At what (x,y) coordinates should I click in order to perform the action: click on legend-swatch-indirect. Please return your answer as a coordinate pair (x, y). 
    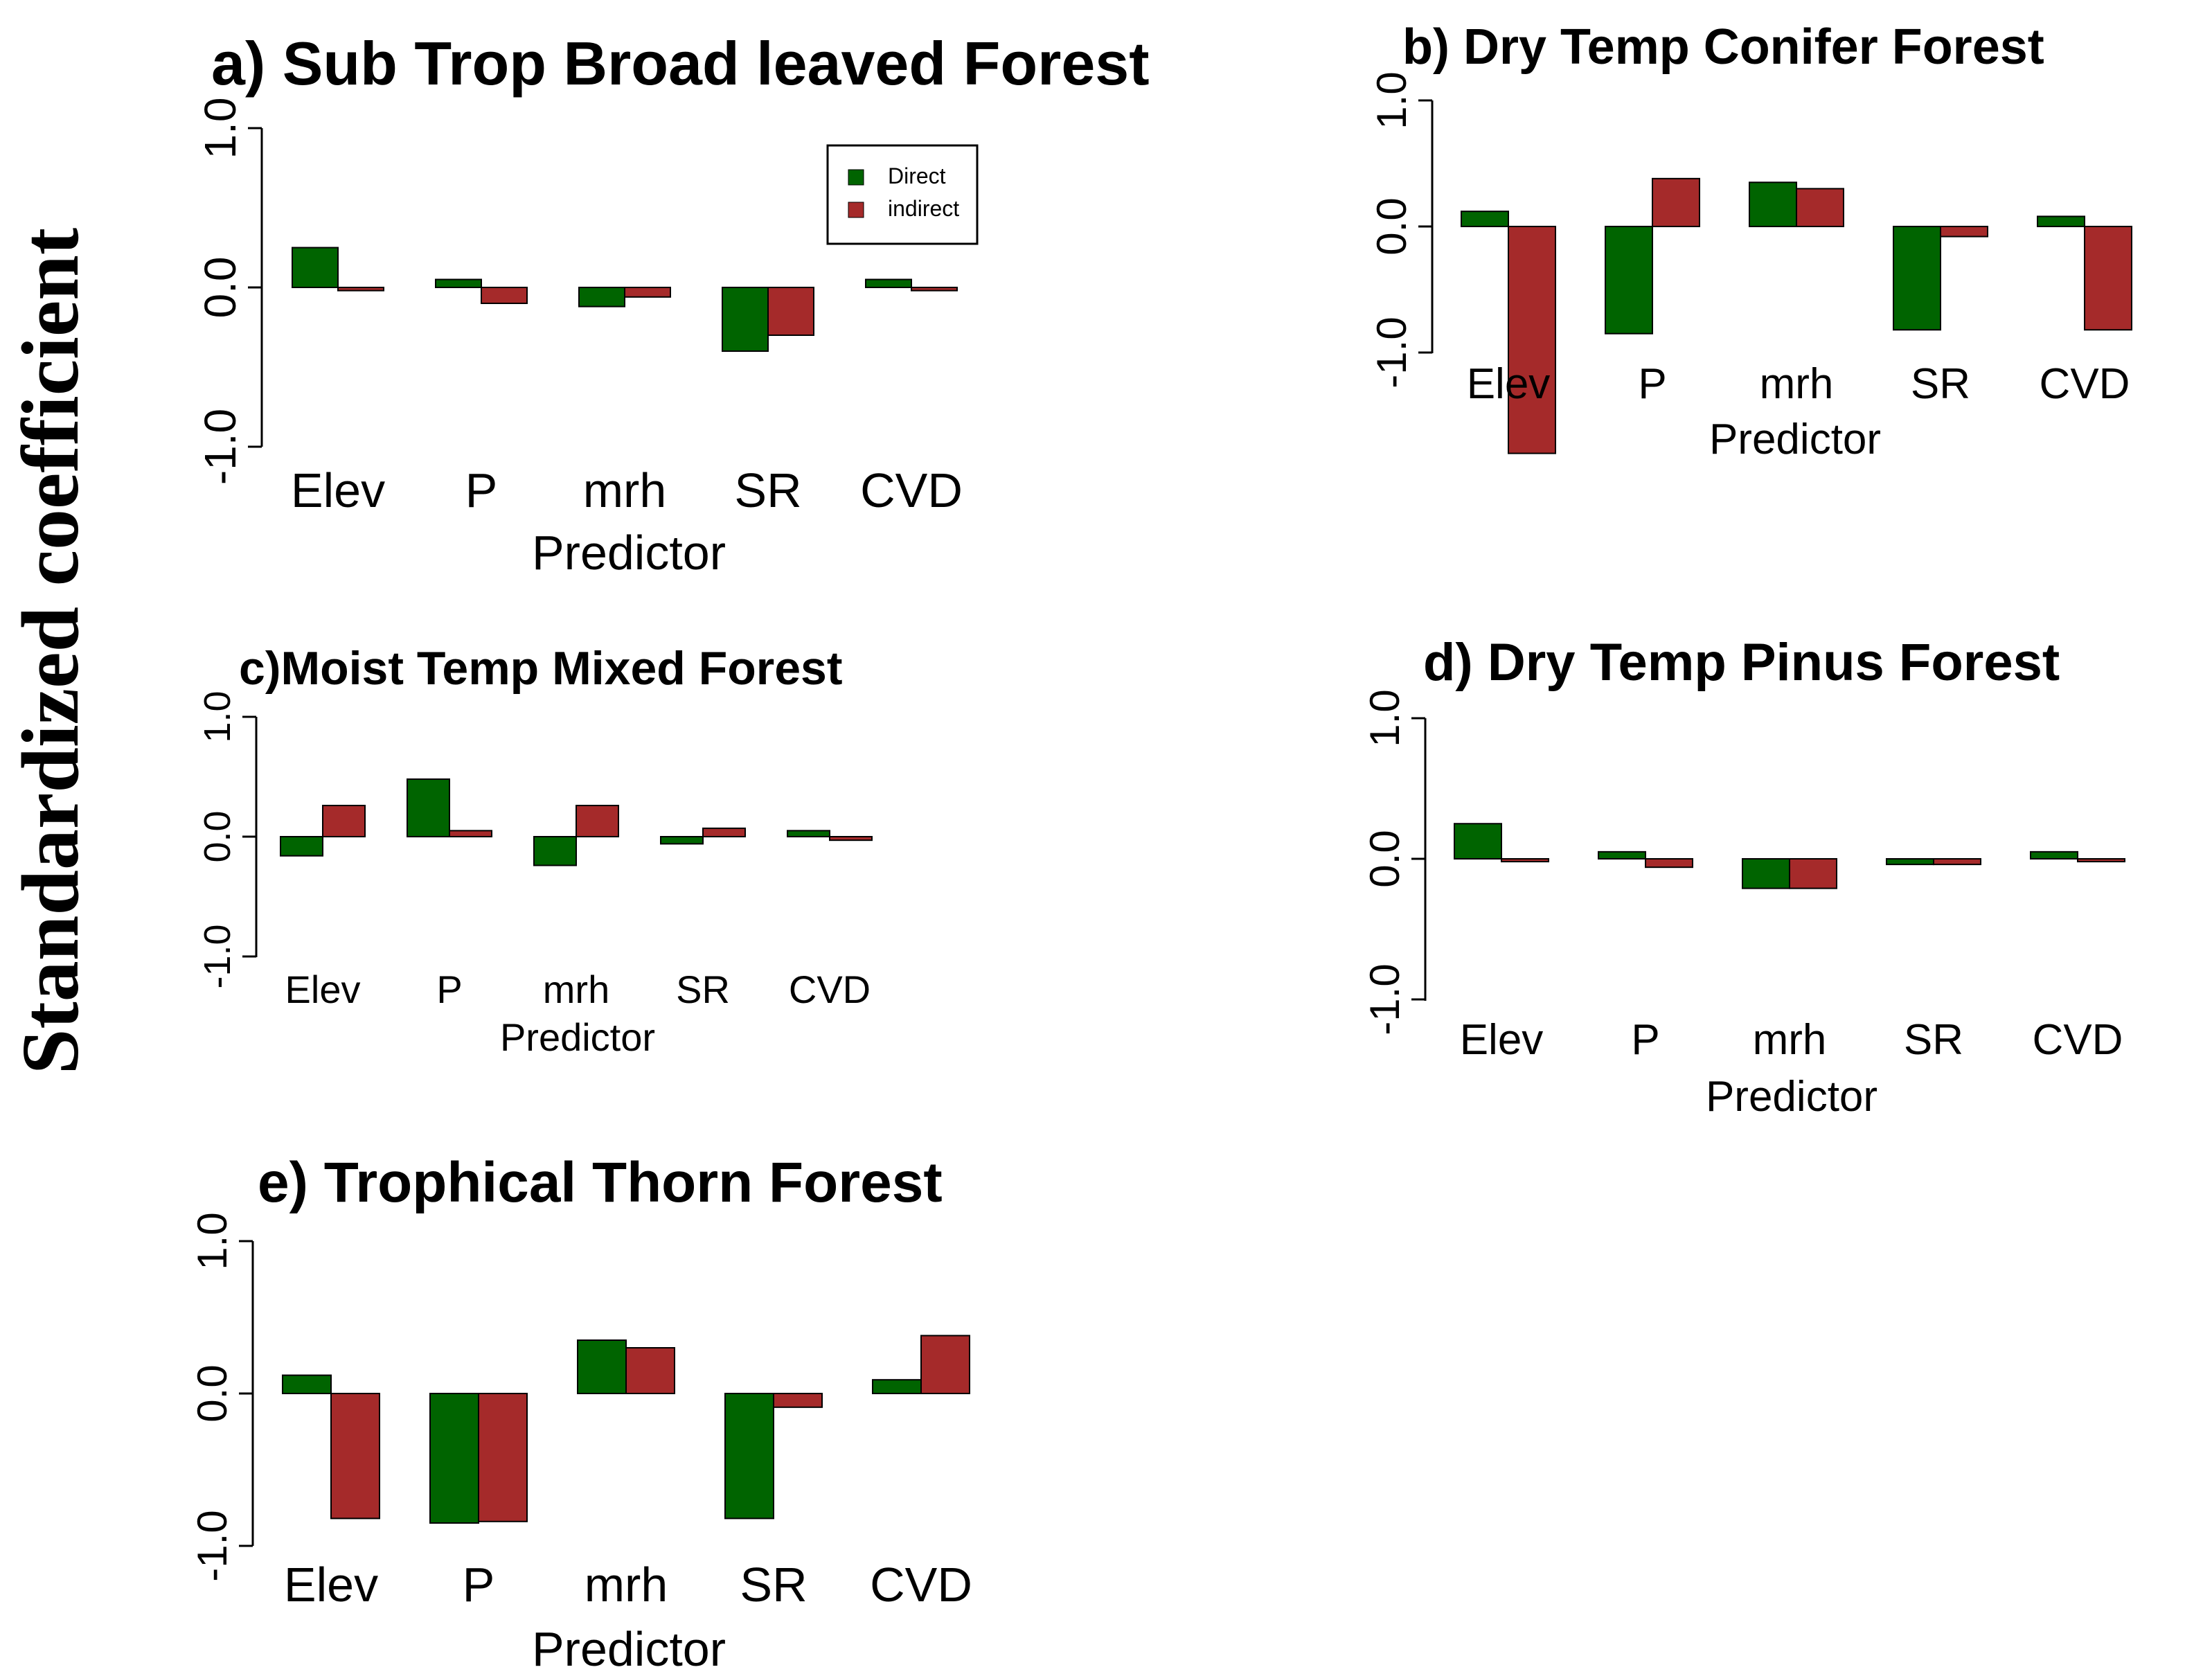
    Looking at the image, I should click on (856, 210).